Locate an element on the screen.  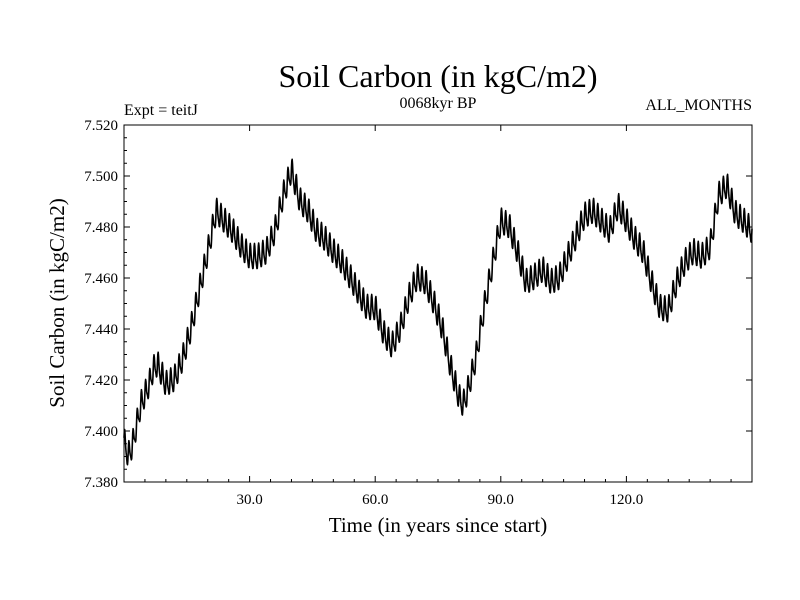
y-tick-label: 7.440 is located at coordinates (101, 330).